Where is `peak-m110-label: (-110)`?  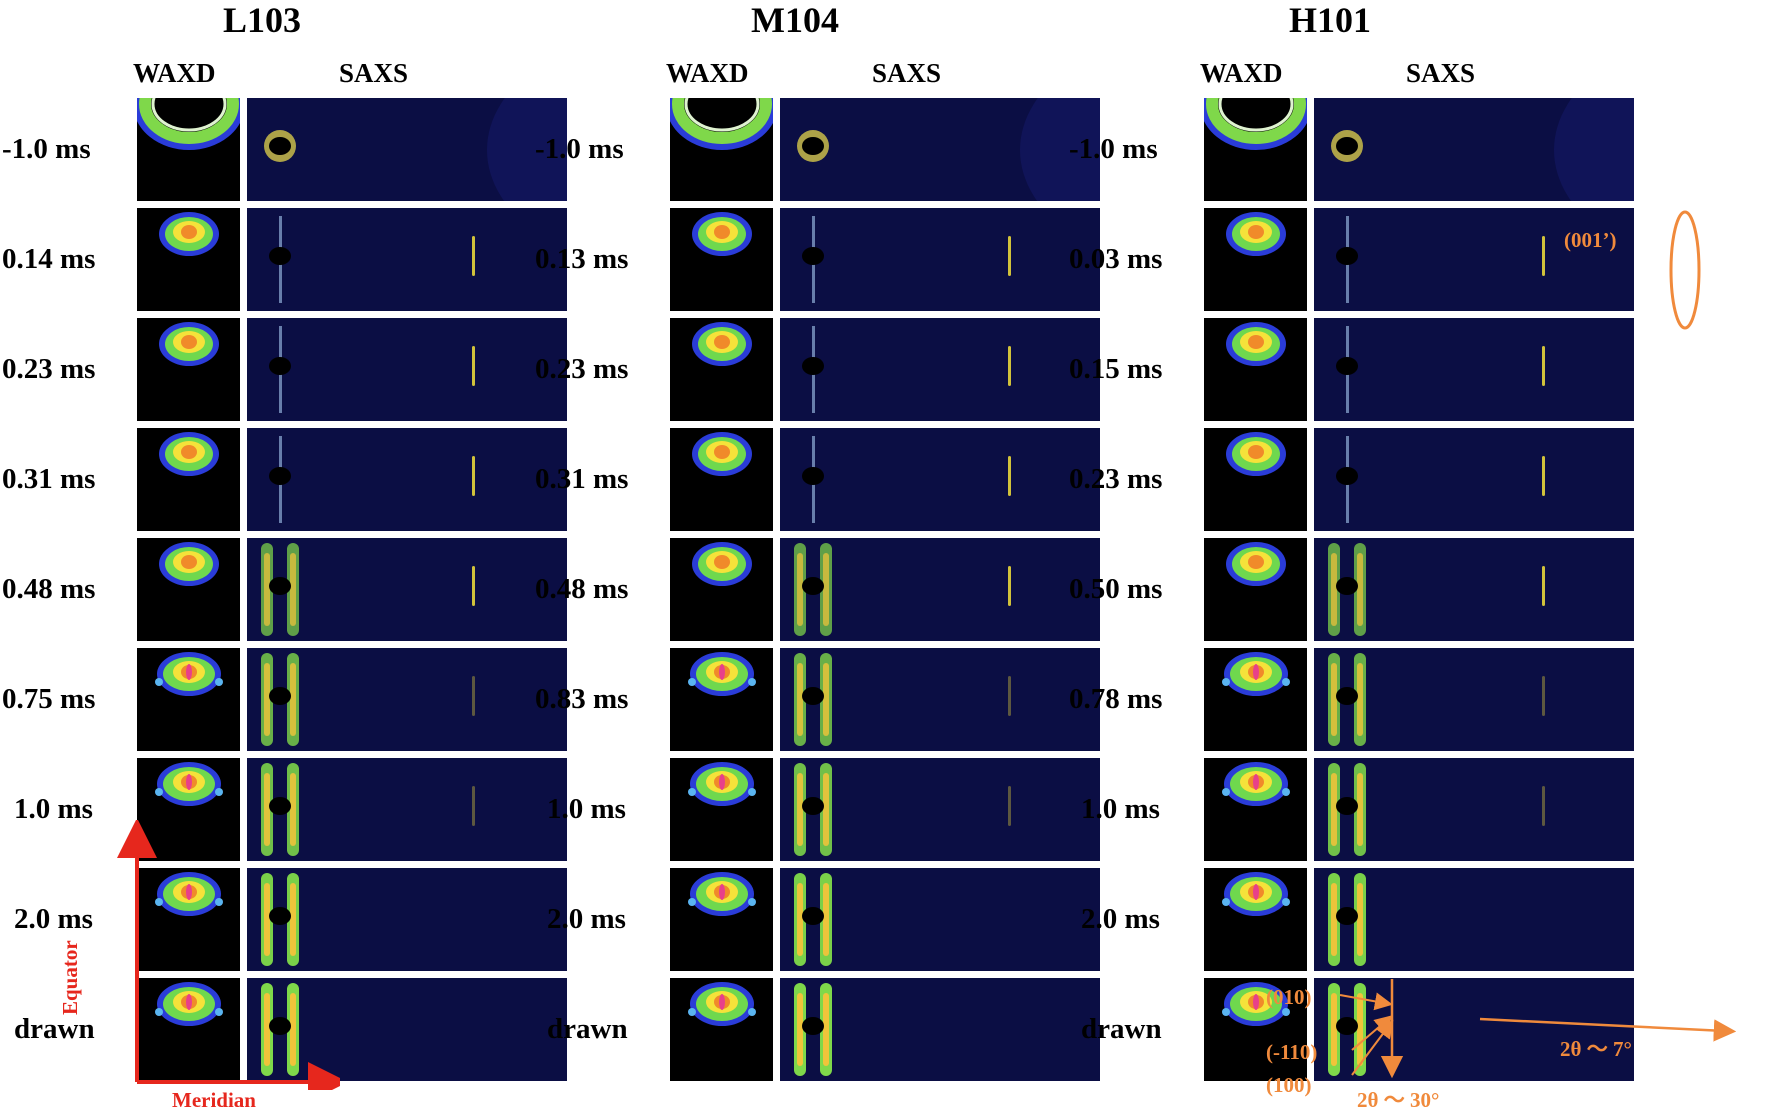
peak-m110-label: (-110) is located at coordinates (1292, 1052).